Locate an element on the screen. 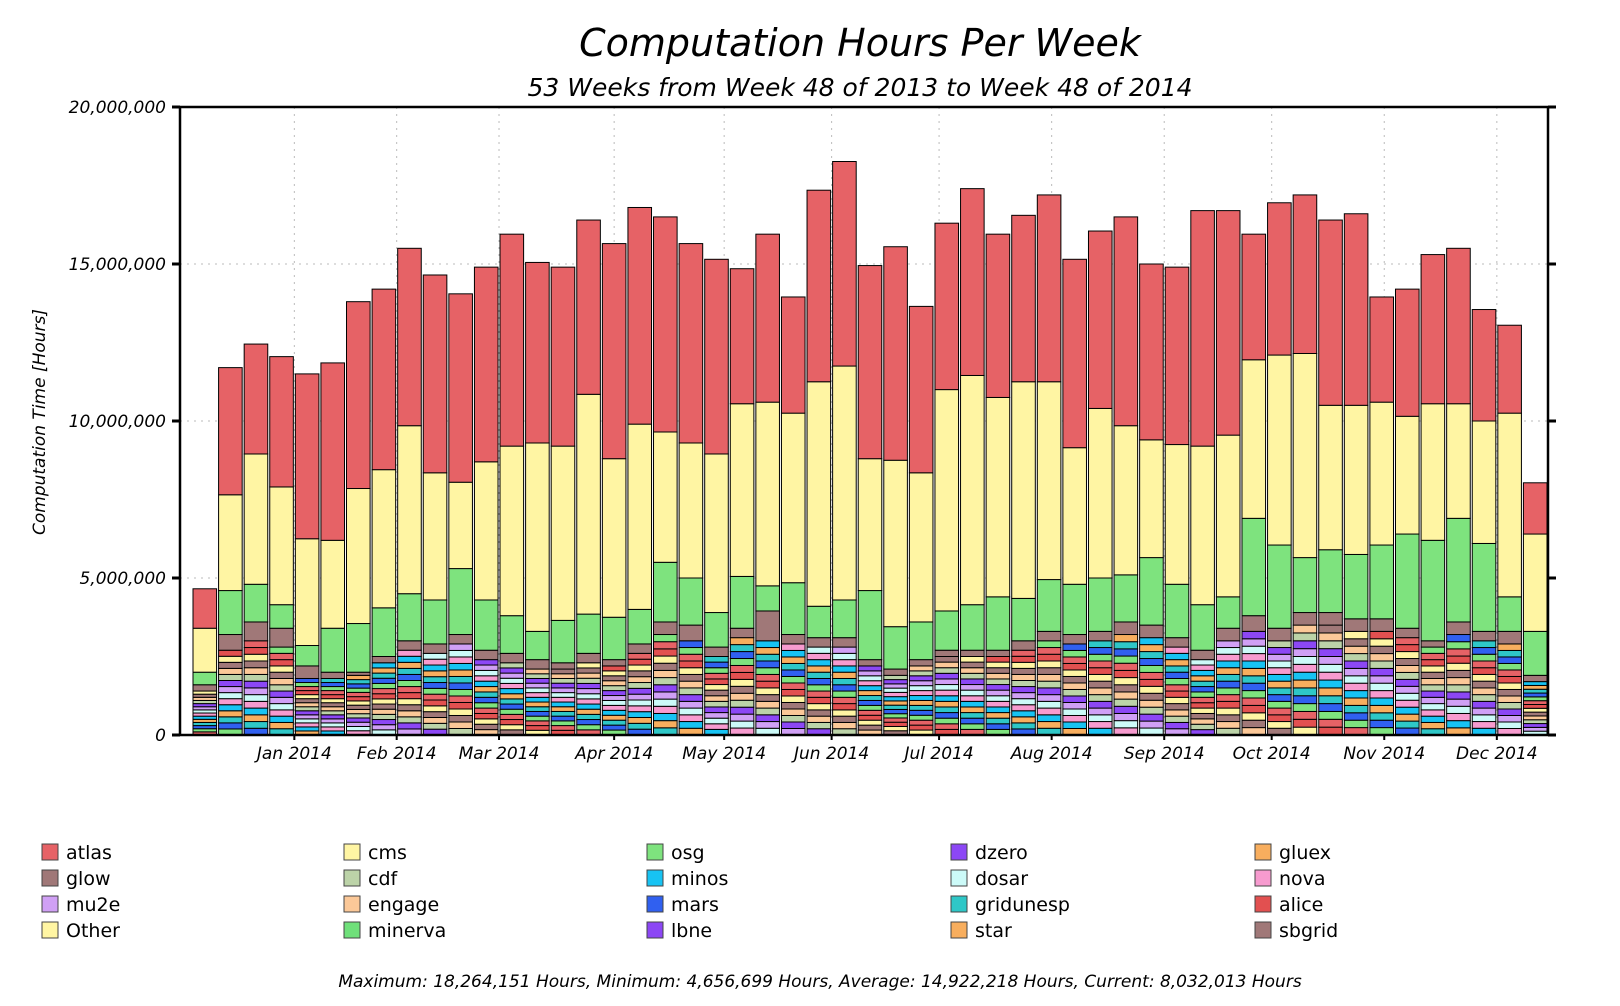  legend-item: cms is located at coordinates (375, 853).